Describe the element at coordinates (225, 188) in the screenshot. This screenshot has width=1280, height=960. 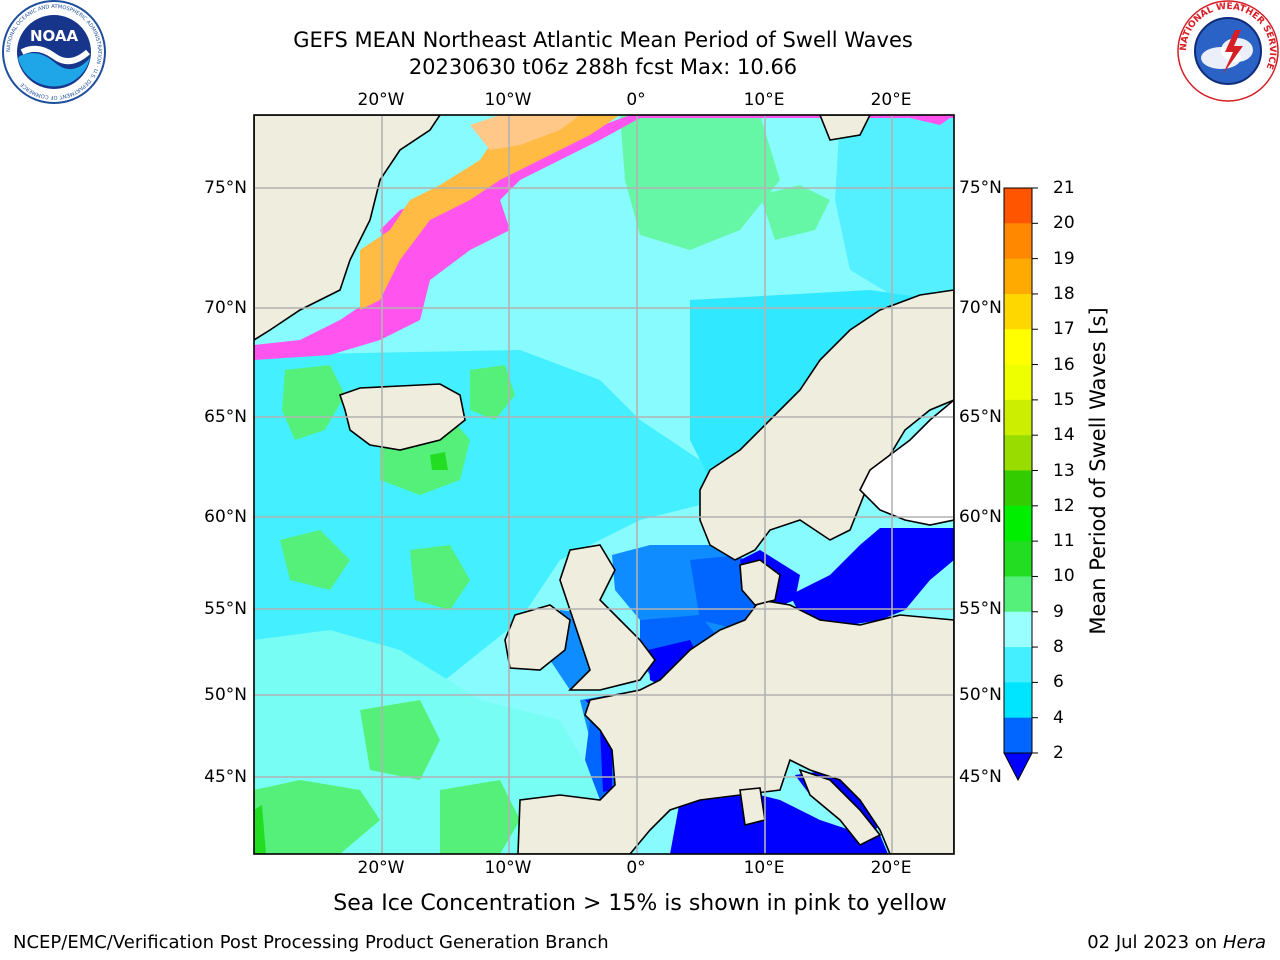
I see `lat-label-left: 75°N` at that location.